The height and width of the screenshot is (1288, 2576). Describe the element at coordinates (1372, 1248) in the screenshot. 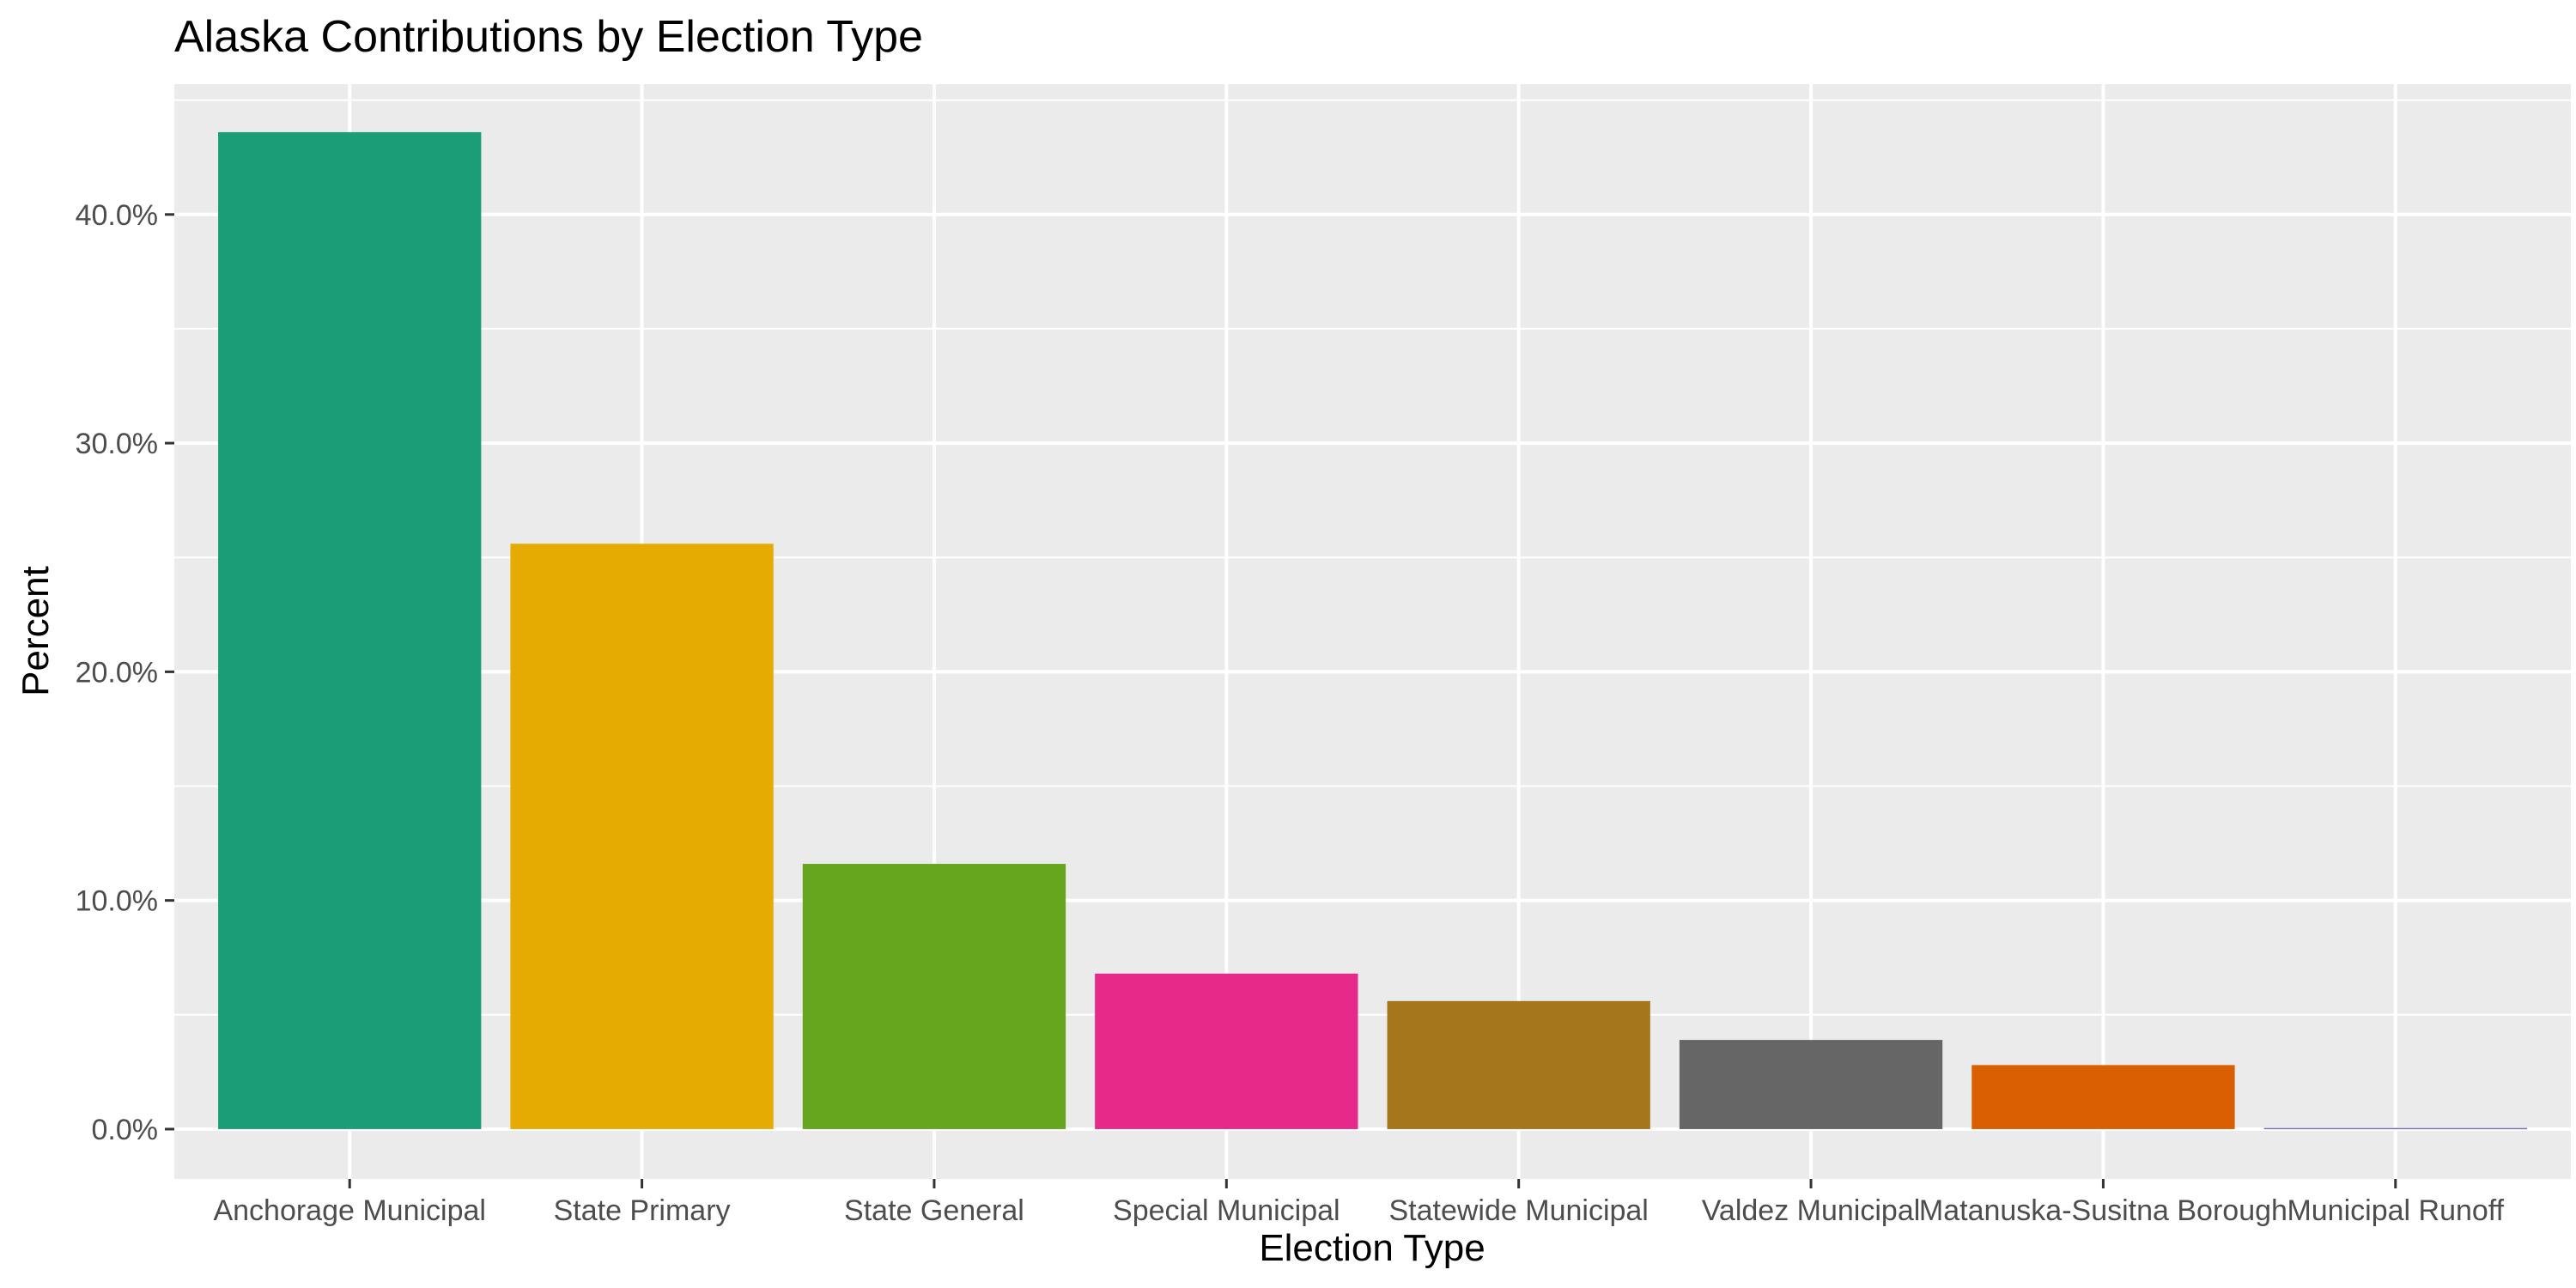

I see `x-axis-title: Election Type` at that location.